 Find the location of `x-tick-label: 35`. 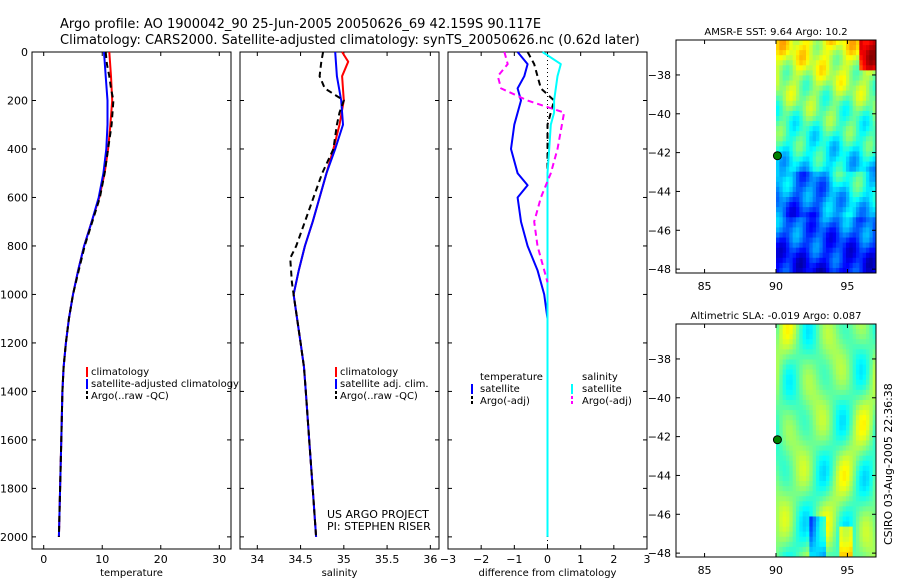

x-tick-label: 35 is located at coordinates (344, 559).